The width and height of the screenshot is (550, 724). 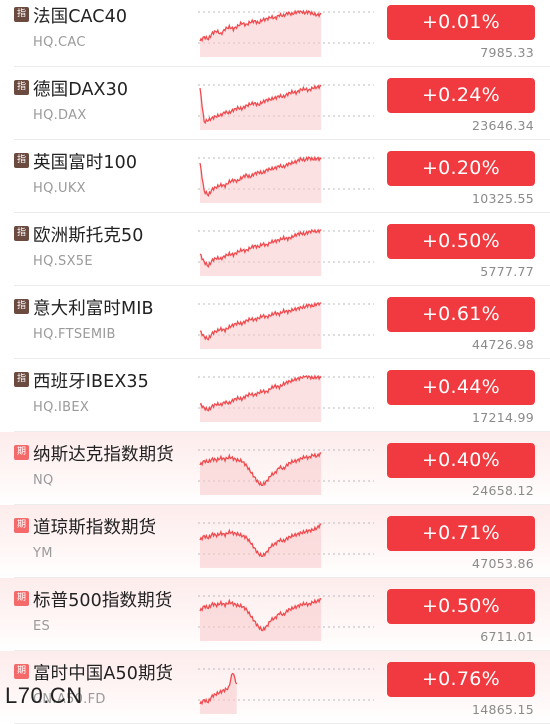 I want to click on quote-row: 指德国DAX30 HQ.DAX +0.24% 23646.34, so click(x=275, y=103).